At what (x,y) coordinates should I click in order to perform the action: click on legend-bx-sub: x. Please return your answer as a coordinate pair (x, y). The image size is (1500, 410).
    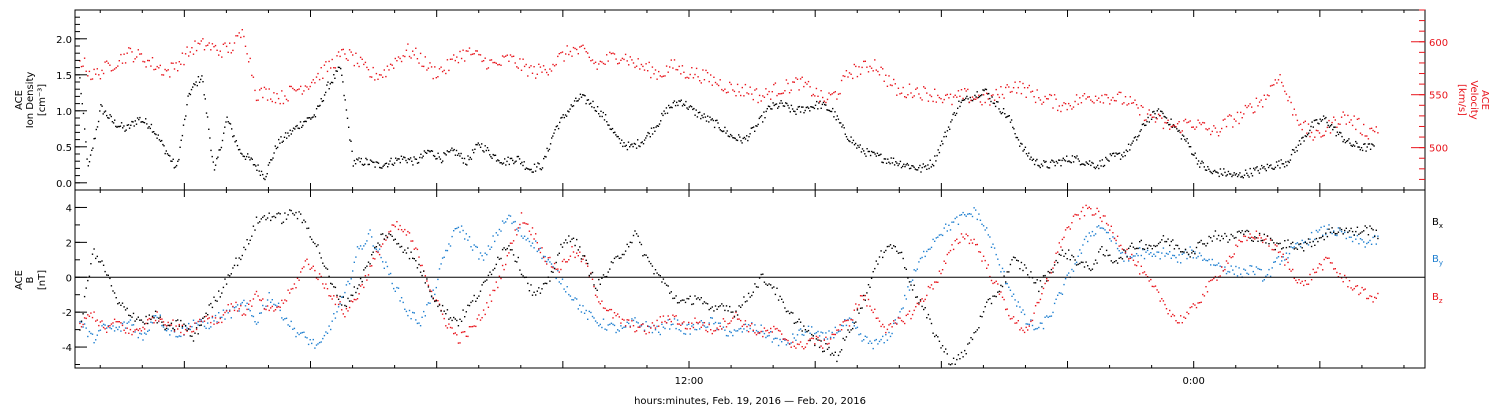
    Looking at the image, I should click on (1441, 226).